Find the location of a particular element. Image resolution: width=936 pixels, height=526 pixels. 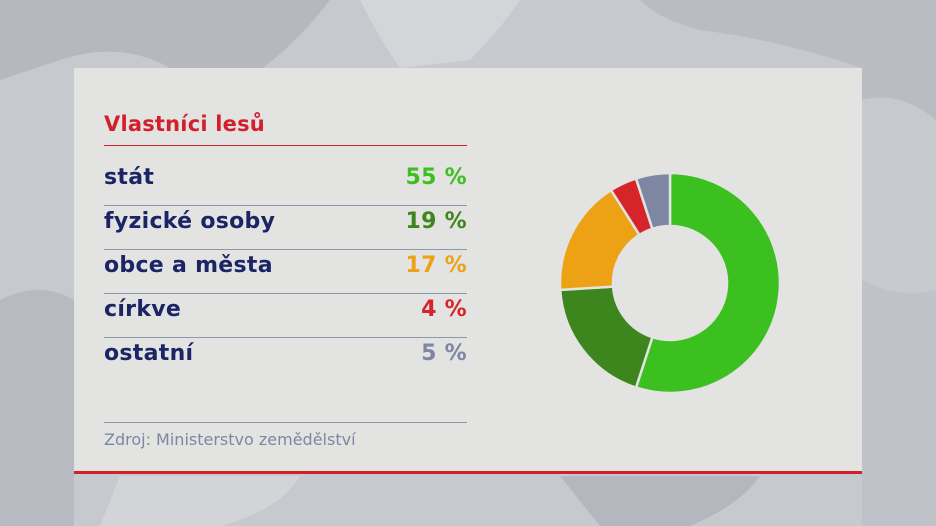

source-note: Zdroj: Ministerstvo zemědělství is located at coordinates (230, 439).